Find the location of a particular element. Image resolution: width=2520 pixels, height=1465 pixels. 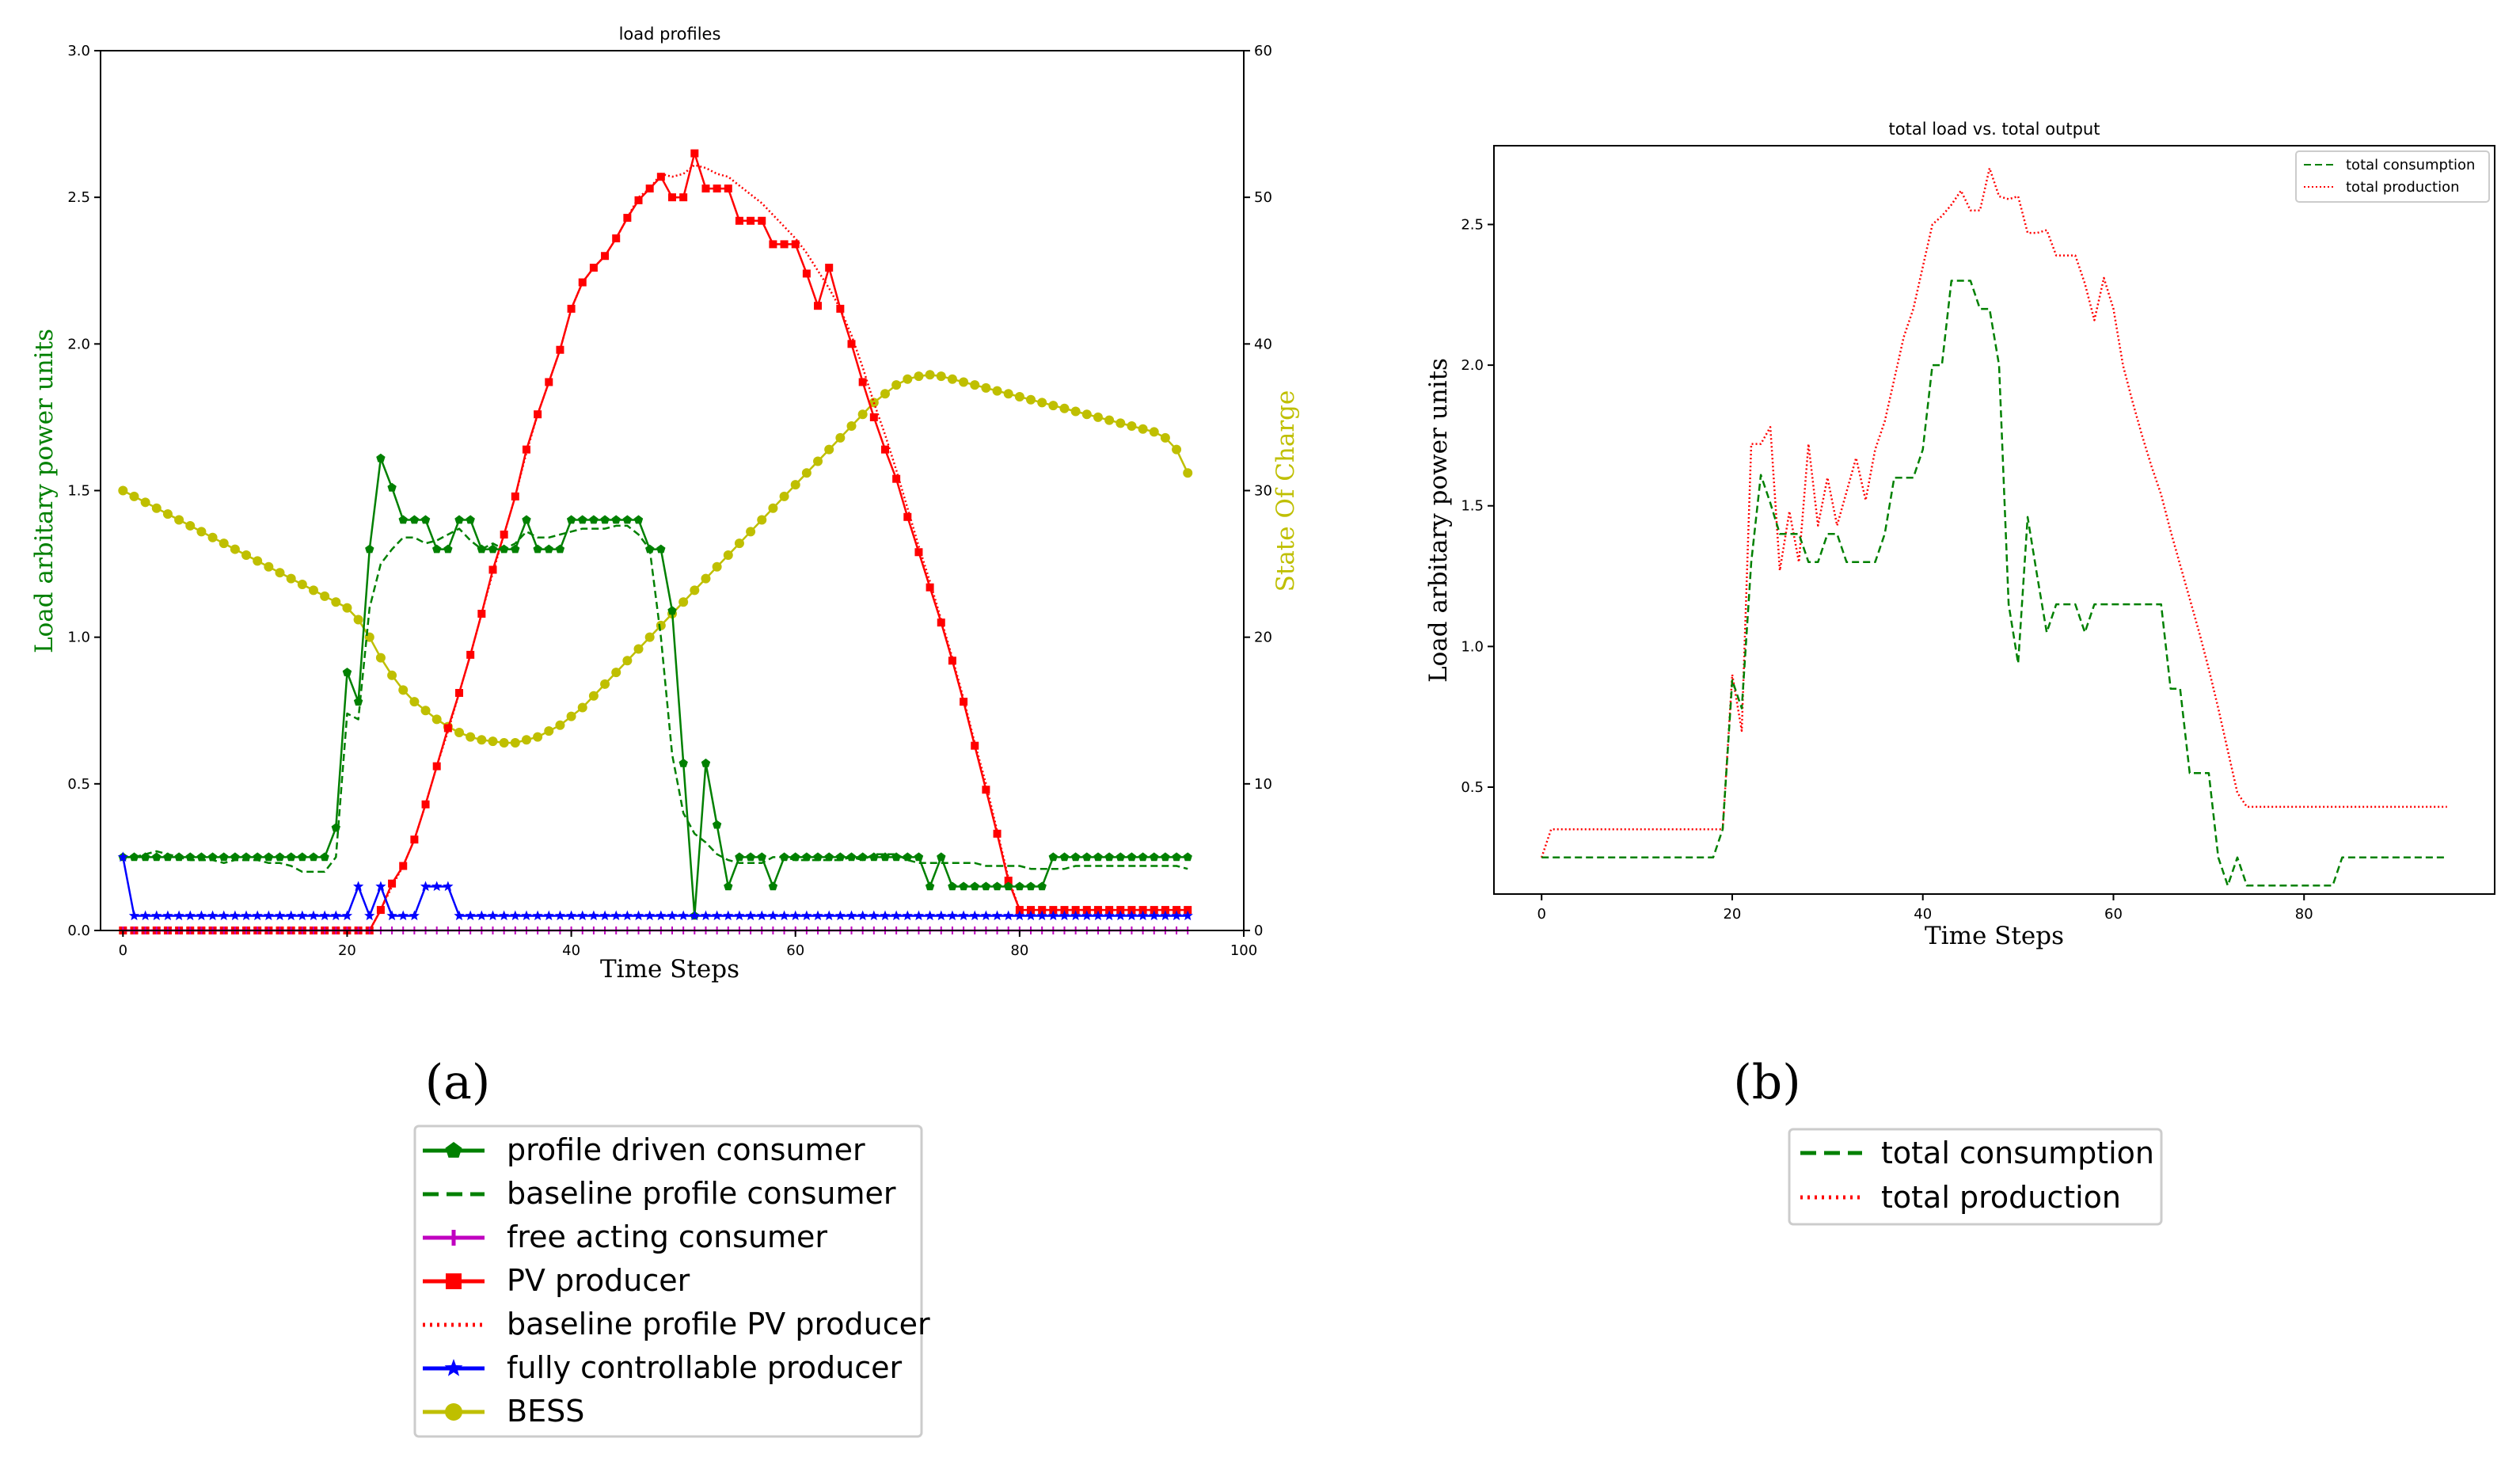

series-line-baseline is located at coordinates (655, 698).